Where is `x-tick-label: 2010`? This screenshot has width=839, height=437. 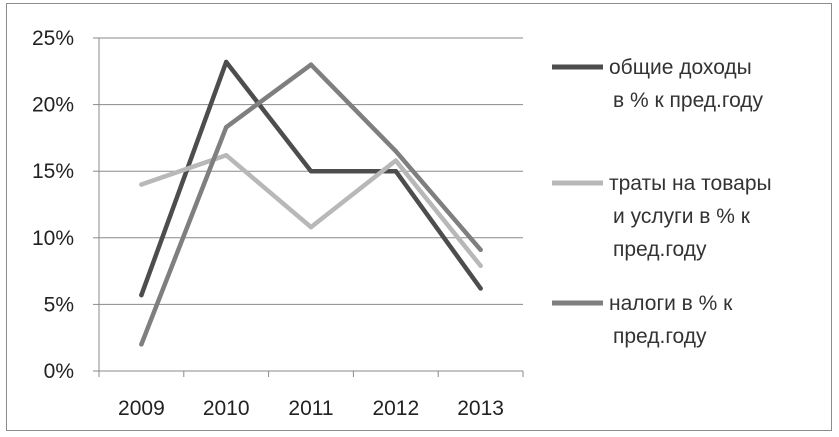 x-tick-label: 2010 is located at coordinates (226, 408).